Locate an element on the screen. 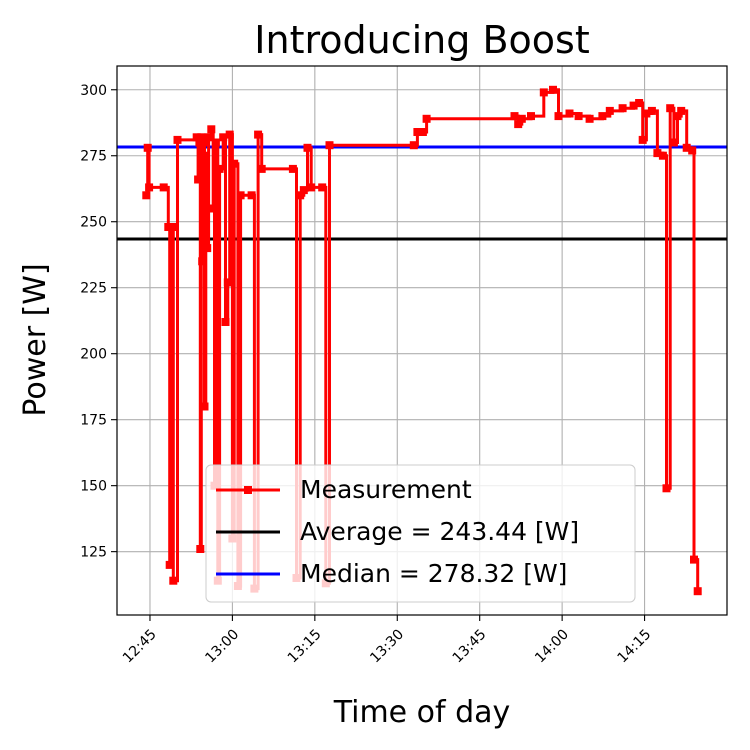  y-axis-label: Power [W] is located at coordinates (35, 339).